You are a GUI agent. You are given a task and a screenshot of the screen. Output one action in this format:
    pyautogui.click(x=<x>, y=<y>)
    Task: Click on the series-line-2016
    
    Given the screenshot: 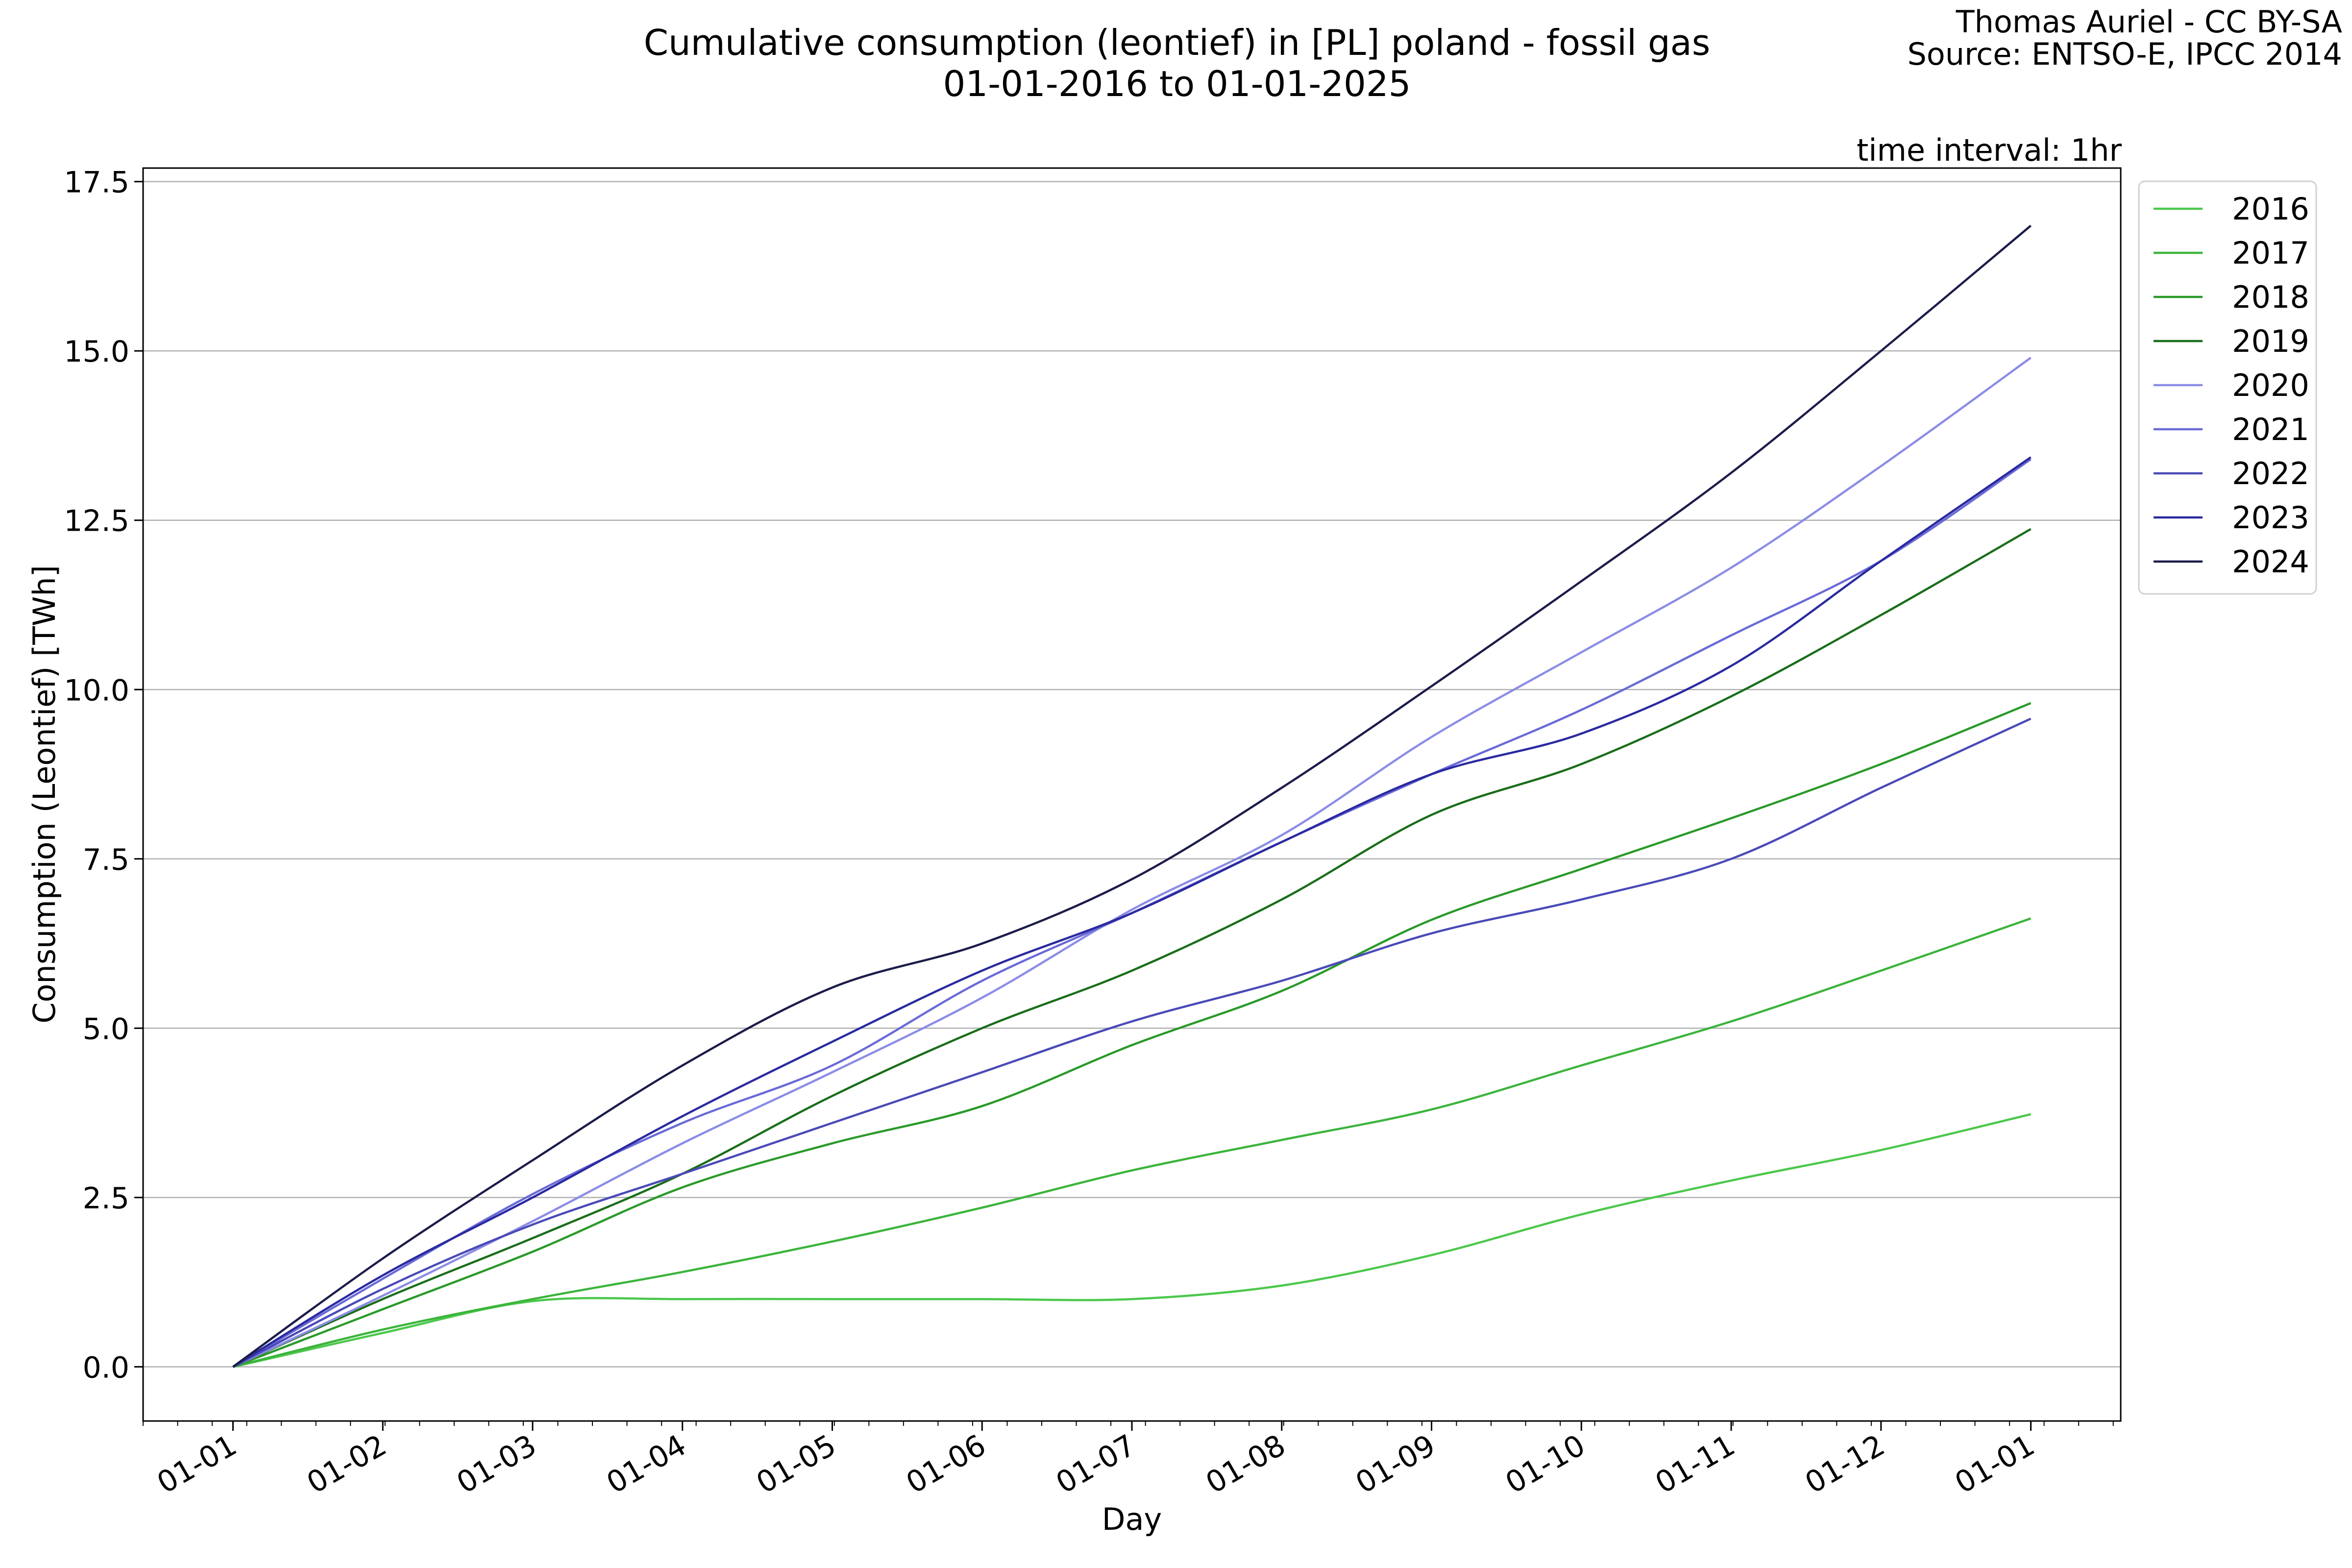 What is the action you would take?
    pyautogui.click(x=1132, y=1240)
    